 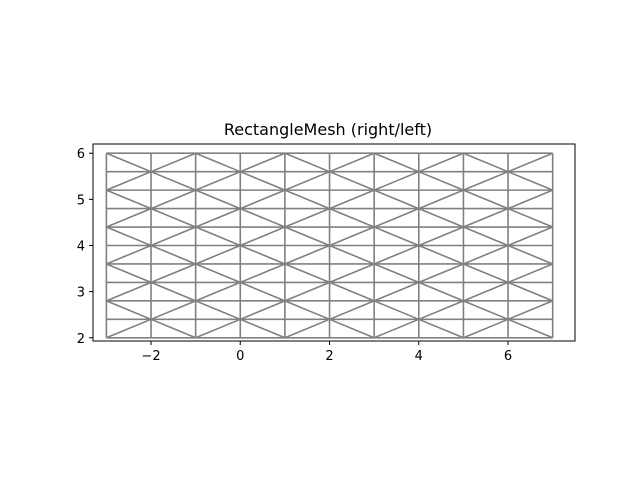 I want to click on y-tick-label: 2, so click(x=81, y=339).